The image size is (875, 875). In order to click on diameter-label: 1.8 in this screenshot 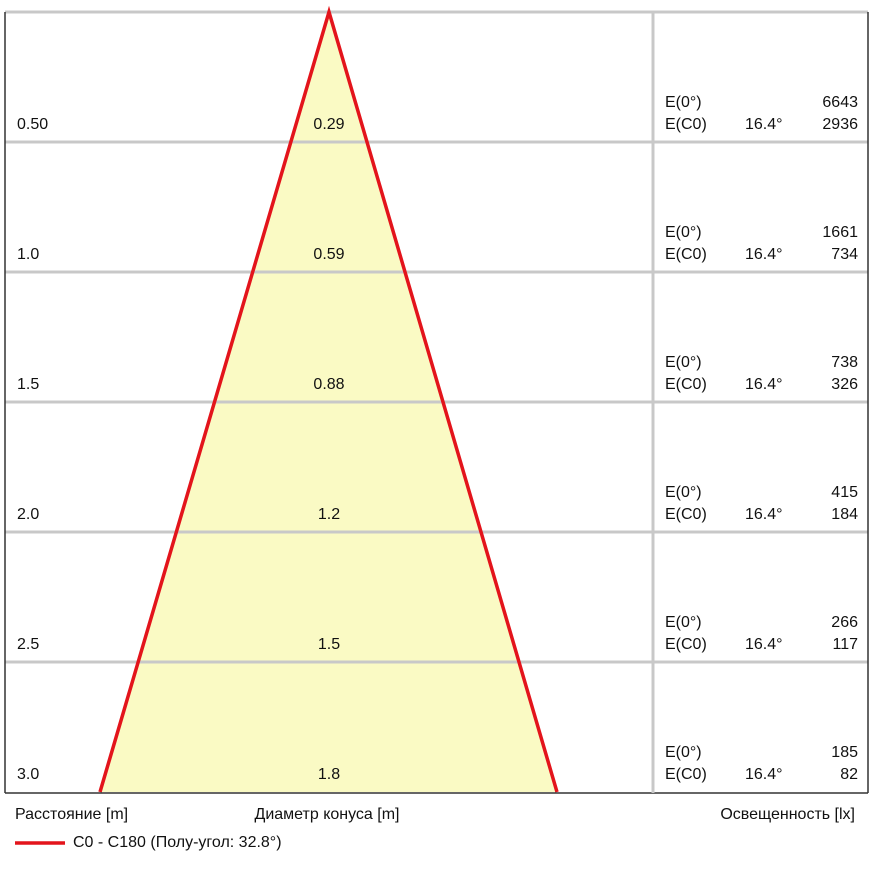, I will do `click(329, 774)`.